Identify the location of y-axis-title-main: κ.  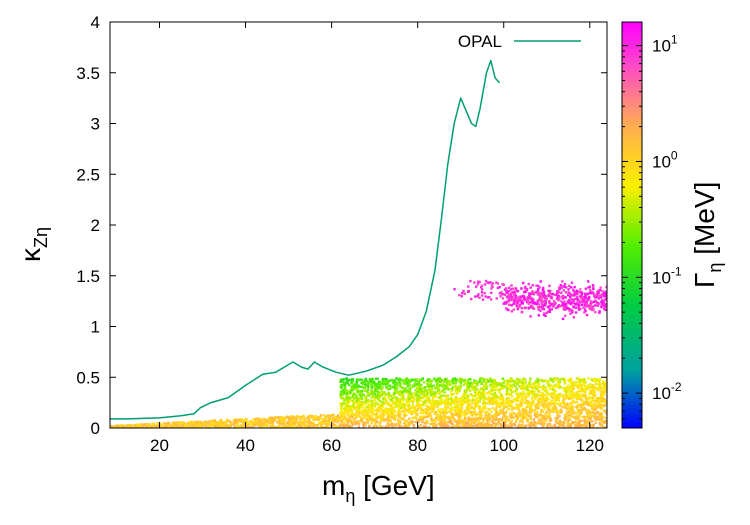
(30, 254).